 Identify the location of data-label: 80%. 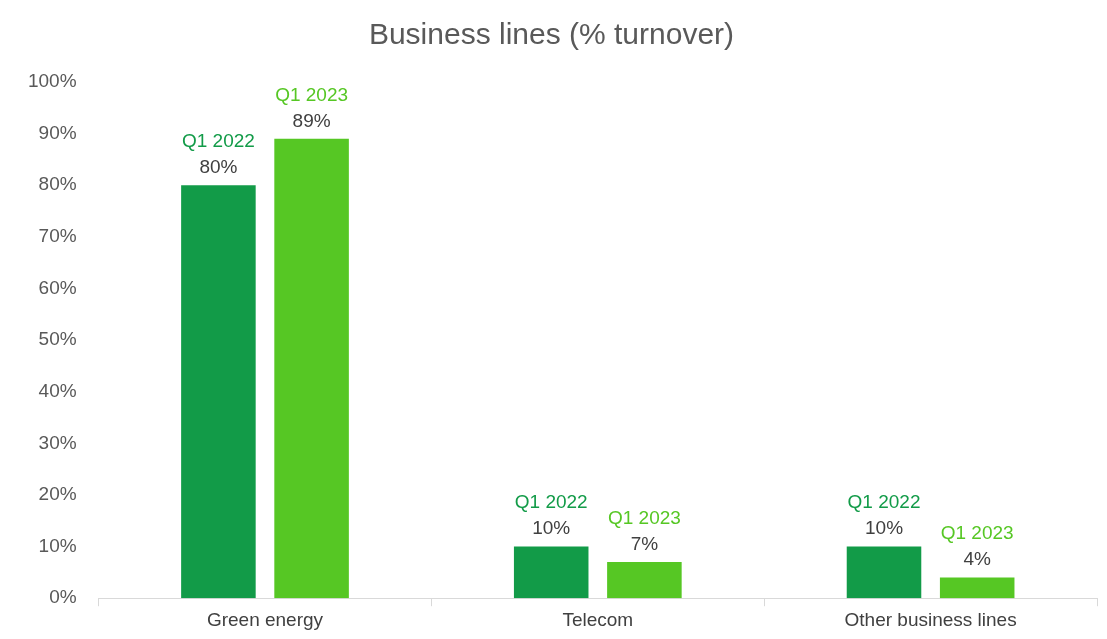
(218, 166).